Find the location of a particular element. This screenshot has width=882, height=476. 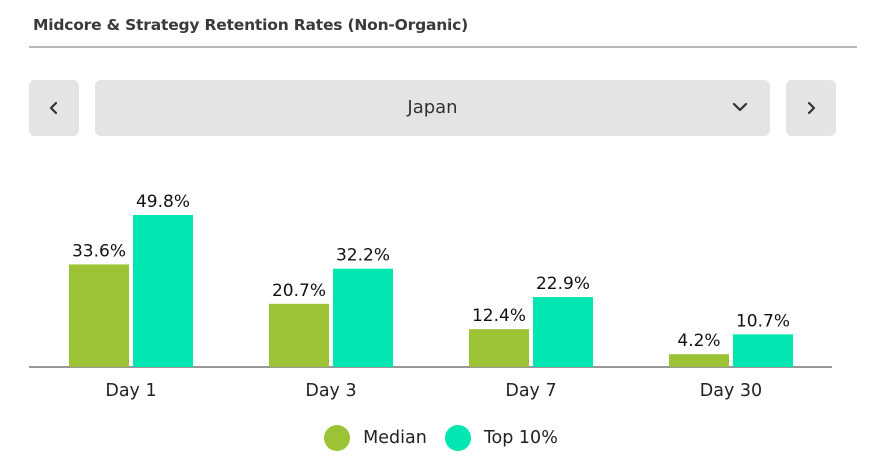

legend-label-median: Median is located at coordinates (395, 438).